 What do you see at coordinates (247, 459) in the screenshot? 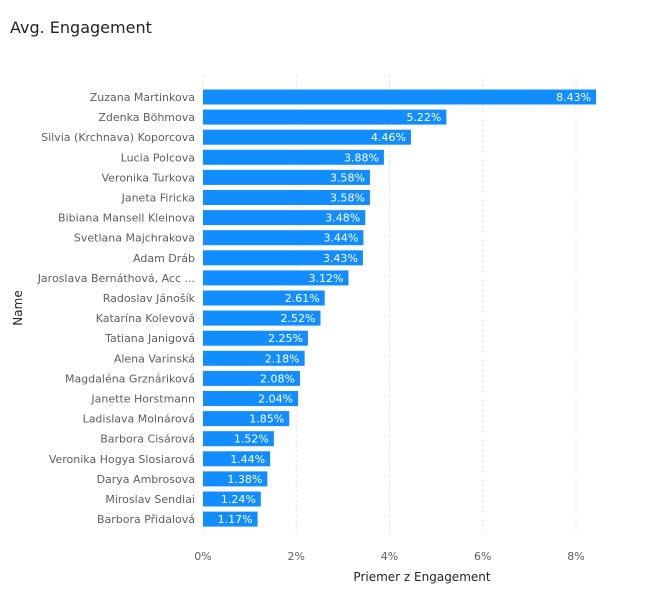
I see `data-label: 1.44%` at bounding box center [247, 459].